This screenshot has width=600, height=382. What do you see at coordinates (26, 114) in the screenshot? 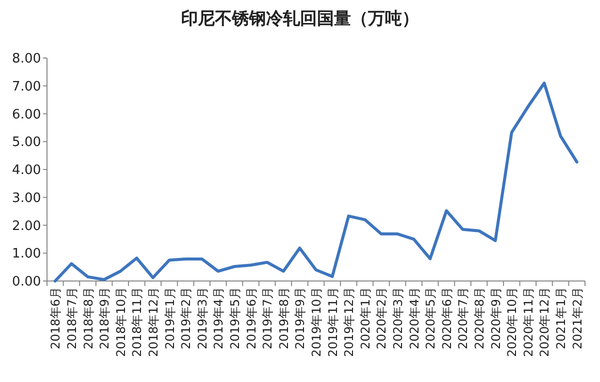
I see `y-tick-label: 6.00` at bounding box center [26, 114].